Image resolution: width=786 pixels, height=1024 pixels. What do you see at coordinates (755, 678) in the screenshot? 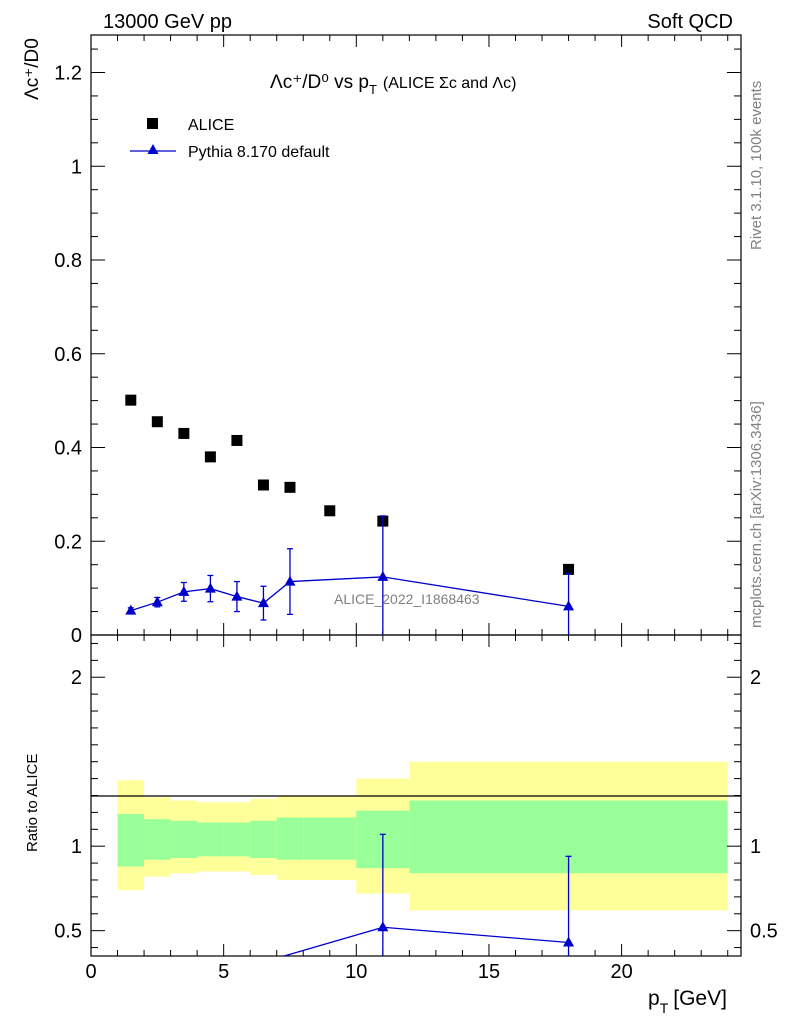
I see `ratio-y-tick-label-right: 2` at bounding box center [755, 678].